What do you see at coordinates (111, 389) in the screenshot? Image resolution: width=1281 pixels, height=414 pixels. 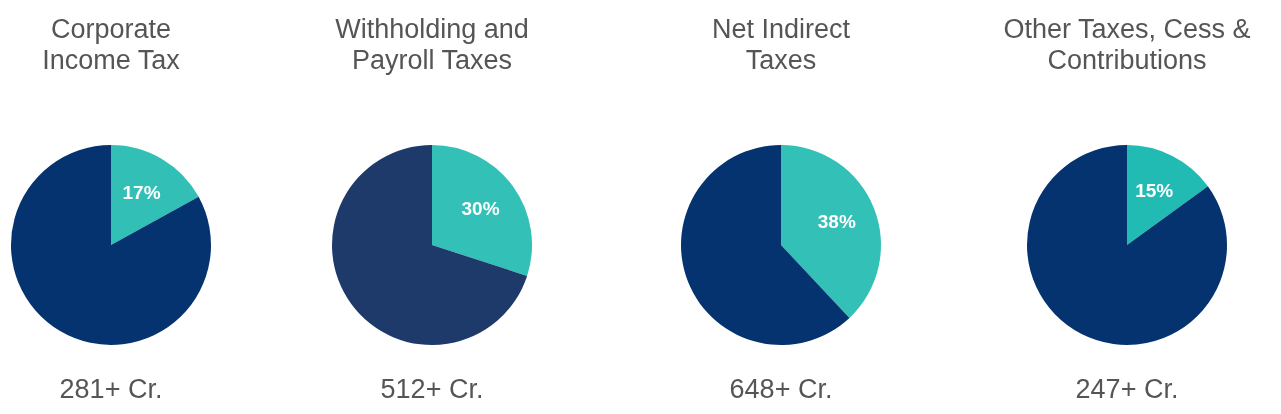 I see `text: 281+ Cr.` at bounding box center [111, 389].